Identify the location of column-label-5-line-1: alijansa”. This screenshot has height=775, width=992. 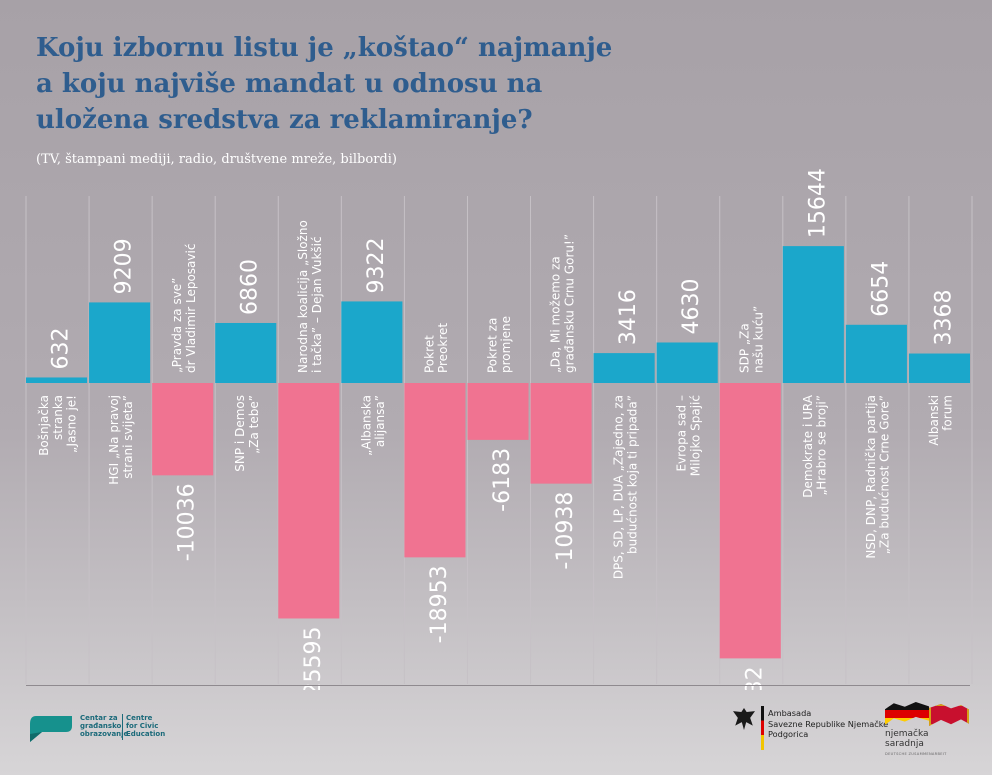
(380, 421).